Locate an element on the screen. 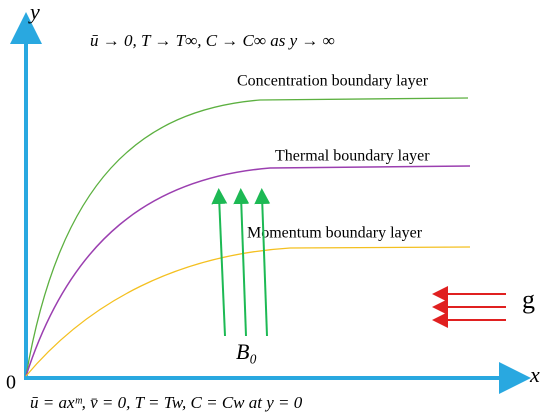 The height and width of the screenshot is (418, 550). momentum-label: Momentum boundary layer is located at coordinates (335, 233).